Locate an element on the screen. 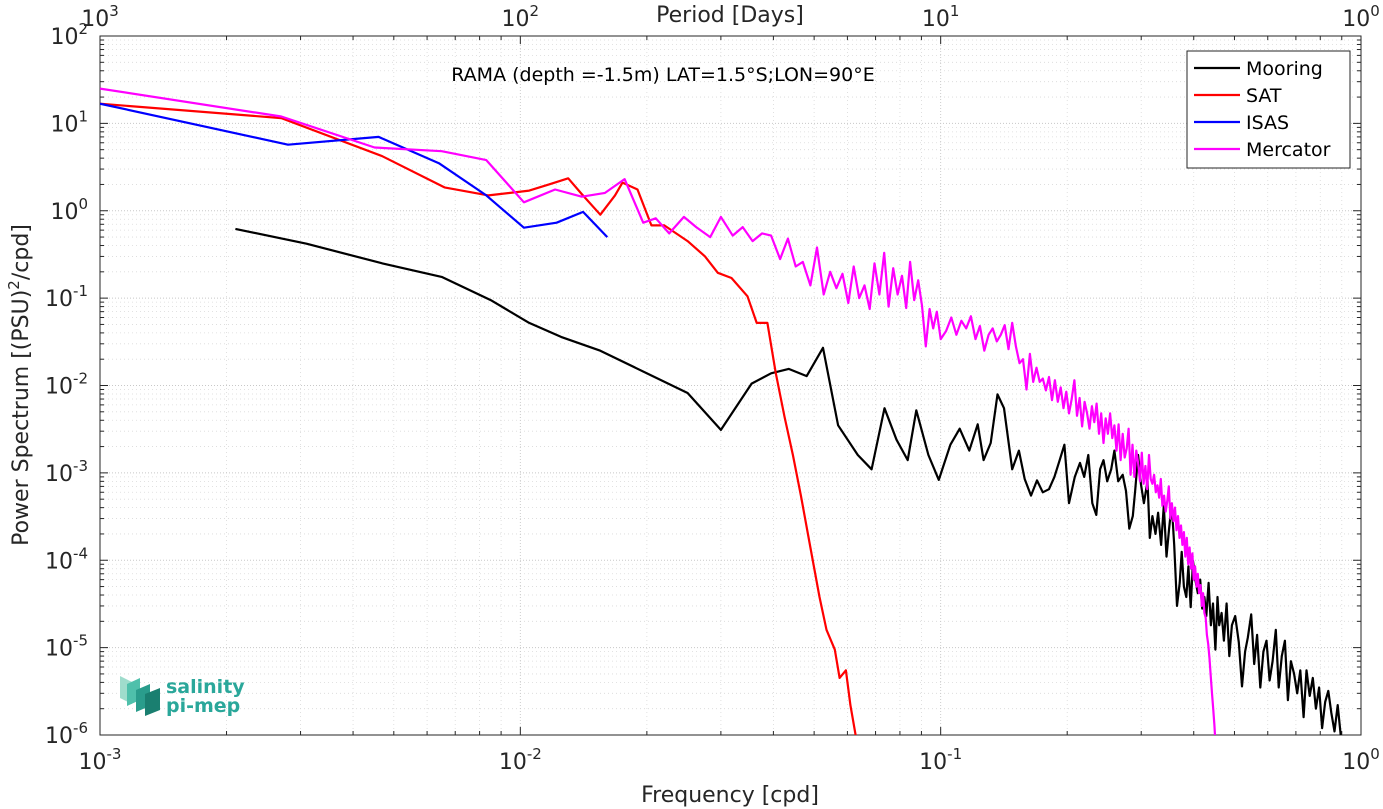 This screenshot has width=1383, height=809. x-tick-label: 10⁻¹ is located at coordinates (940, 760).